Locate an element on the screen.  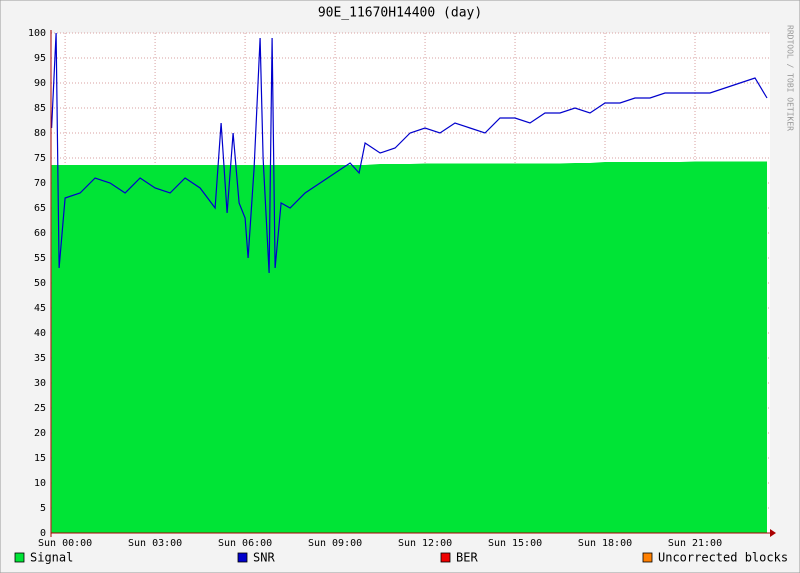
x-tick-label: Sun 06:00 is located at coordinates (245, 543).